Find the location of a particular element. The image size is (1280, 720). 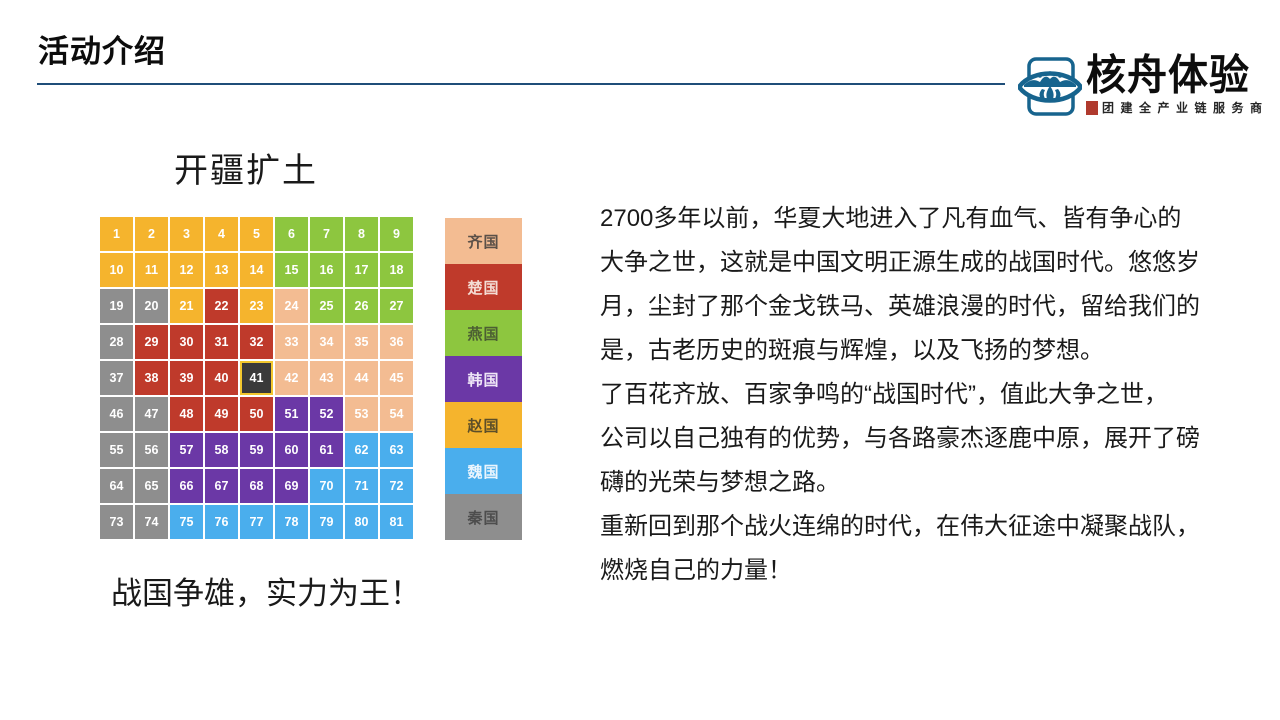

brand-text-block: 核舟体验 团建全产业链服务商 is located at coordinates (1177, 84).